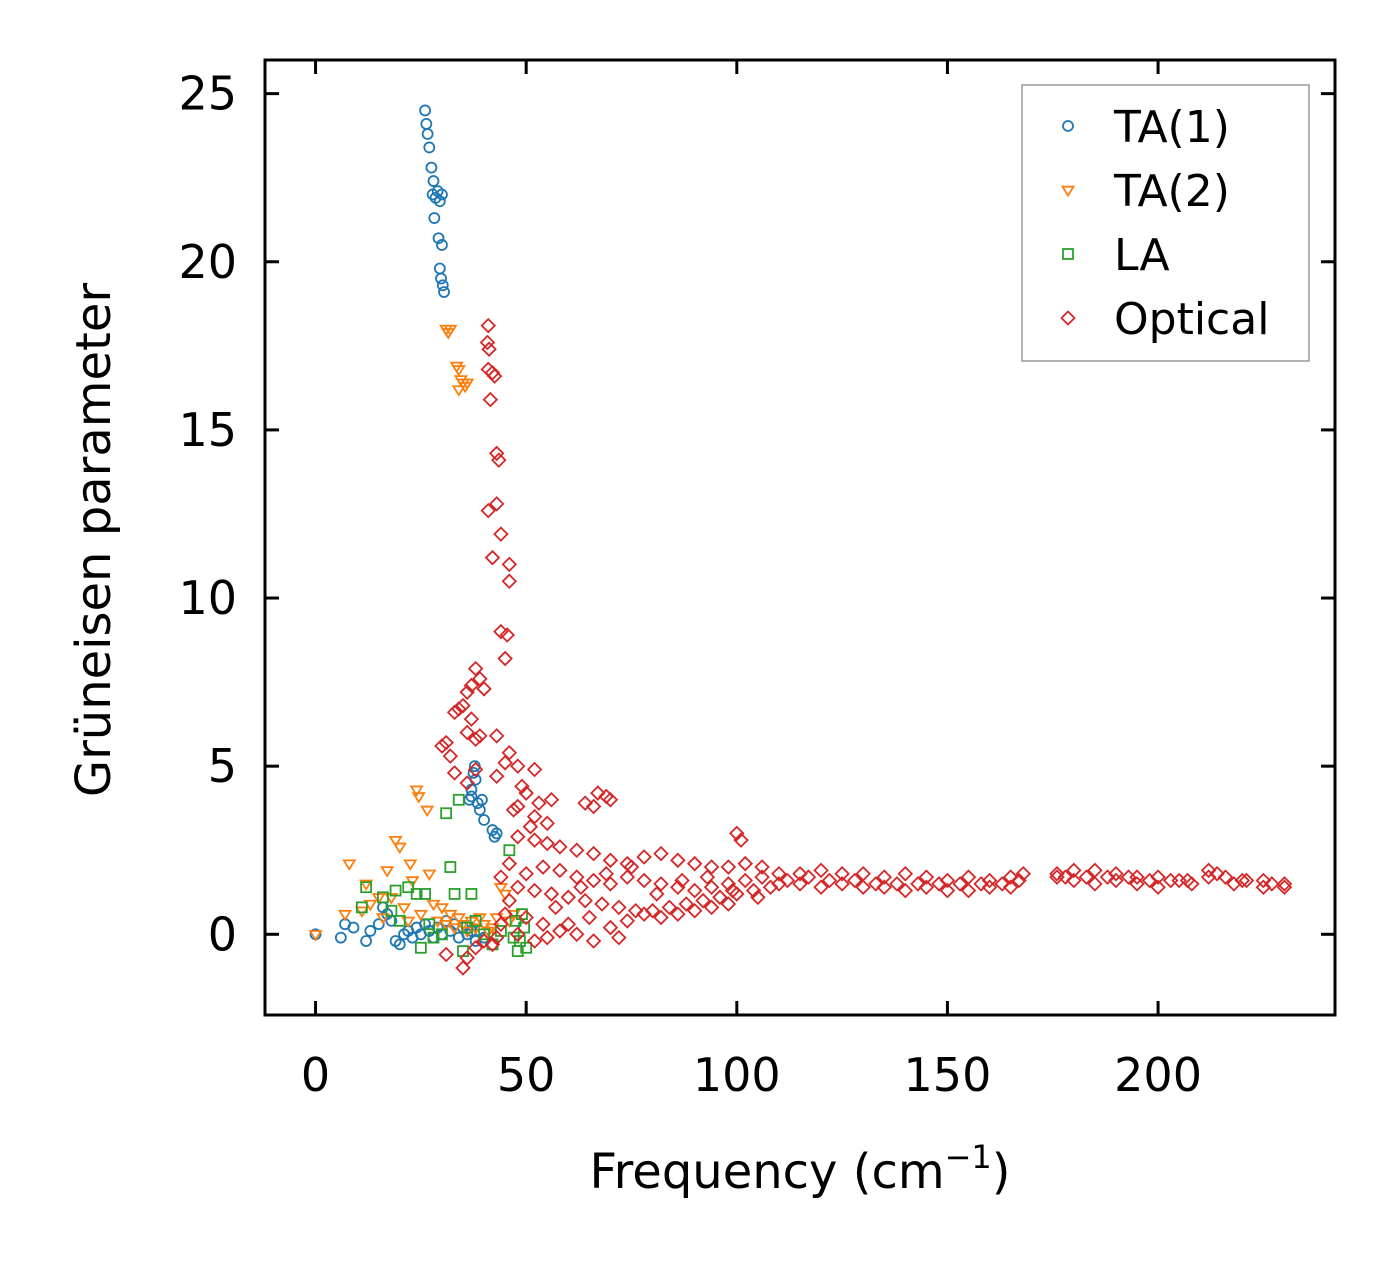  I want to click on y-tick-label: 0, so click(222, 934).